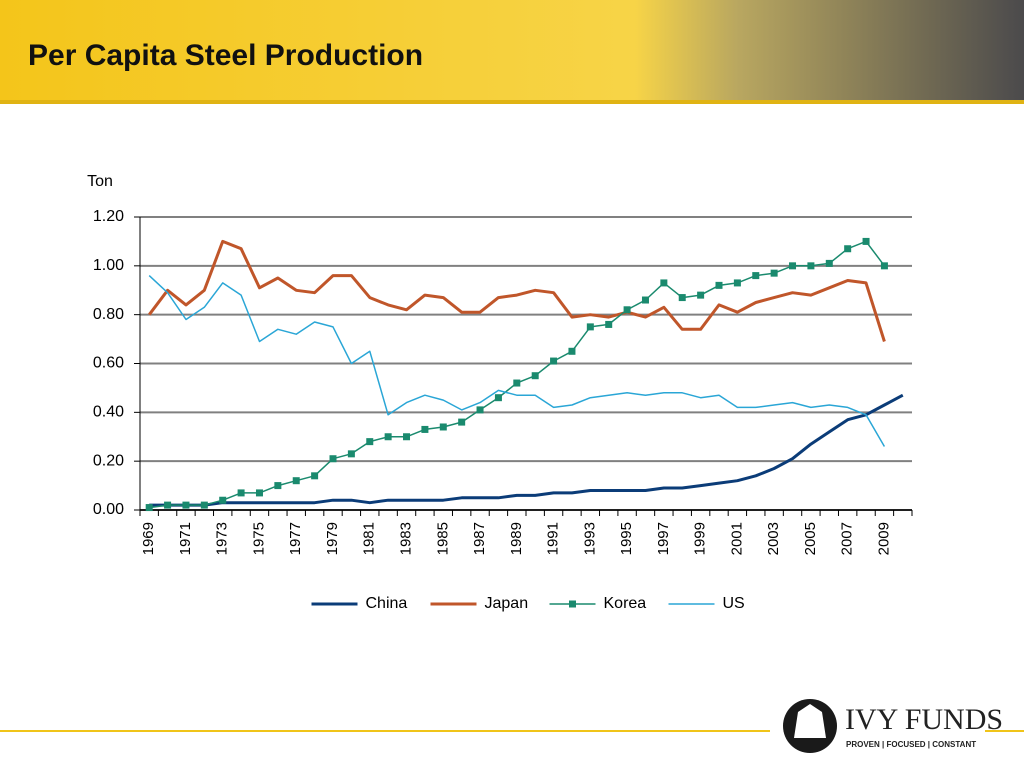 The image size is (1024, 773). Describe the element at coordinates (734, 603) in the screenshot. I see `legend-label: US` at that location.